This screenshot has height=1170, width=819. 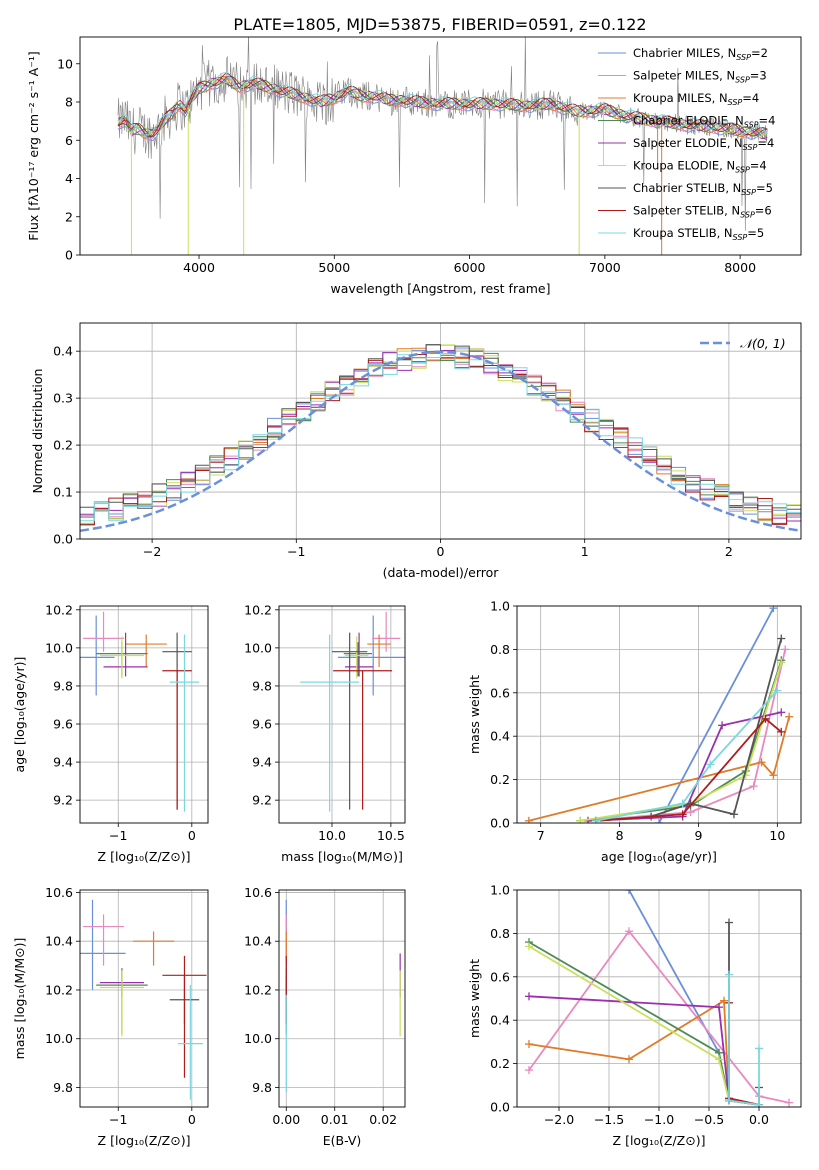 I want to click on normal-curve, so click(x=440, y=441).